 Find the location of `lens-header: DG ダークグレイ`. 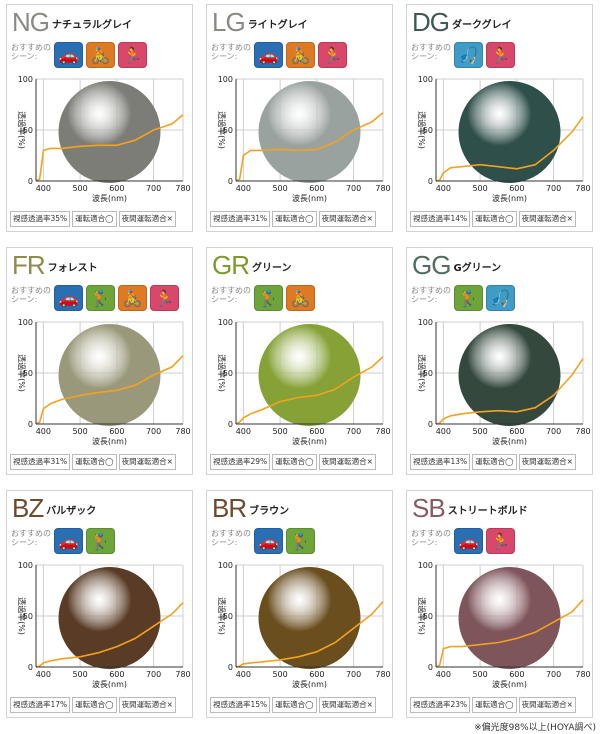

lens-header: DG ダークグレイ is located at coordinates (462, 22).